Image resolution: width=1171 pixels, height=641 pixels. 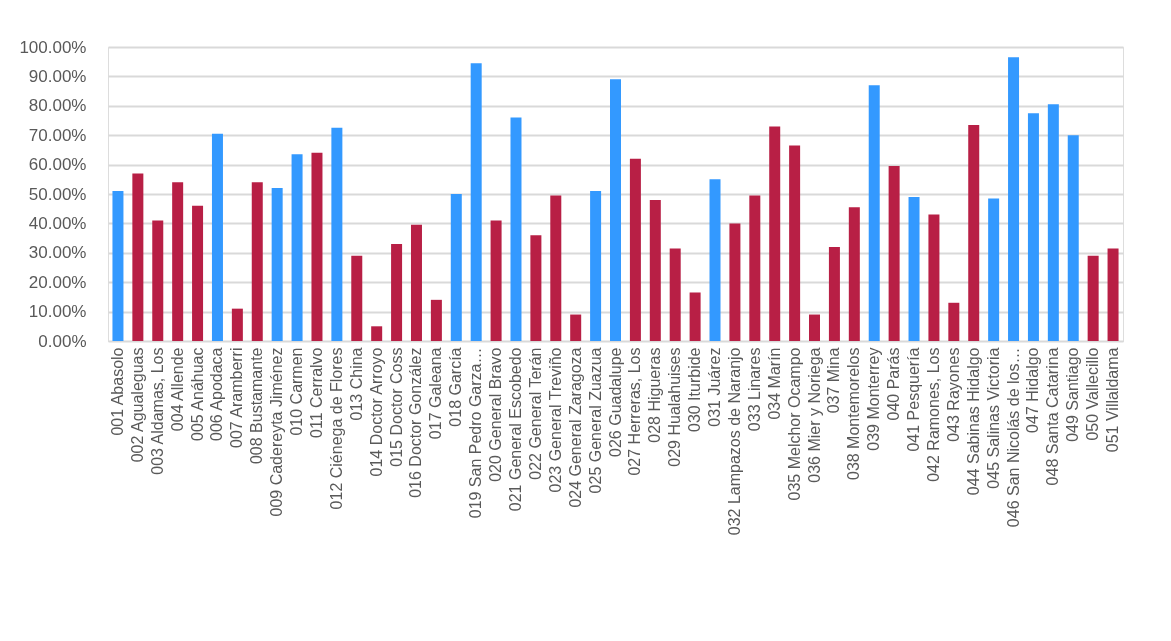 What do you see at coordinates (1093, 394) in the screenshot?
I see `x-tick-label: 050 Vallecillo` at bounding box center [1093, 394].